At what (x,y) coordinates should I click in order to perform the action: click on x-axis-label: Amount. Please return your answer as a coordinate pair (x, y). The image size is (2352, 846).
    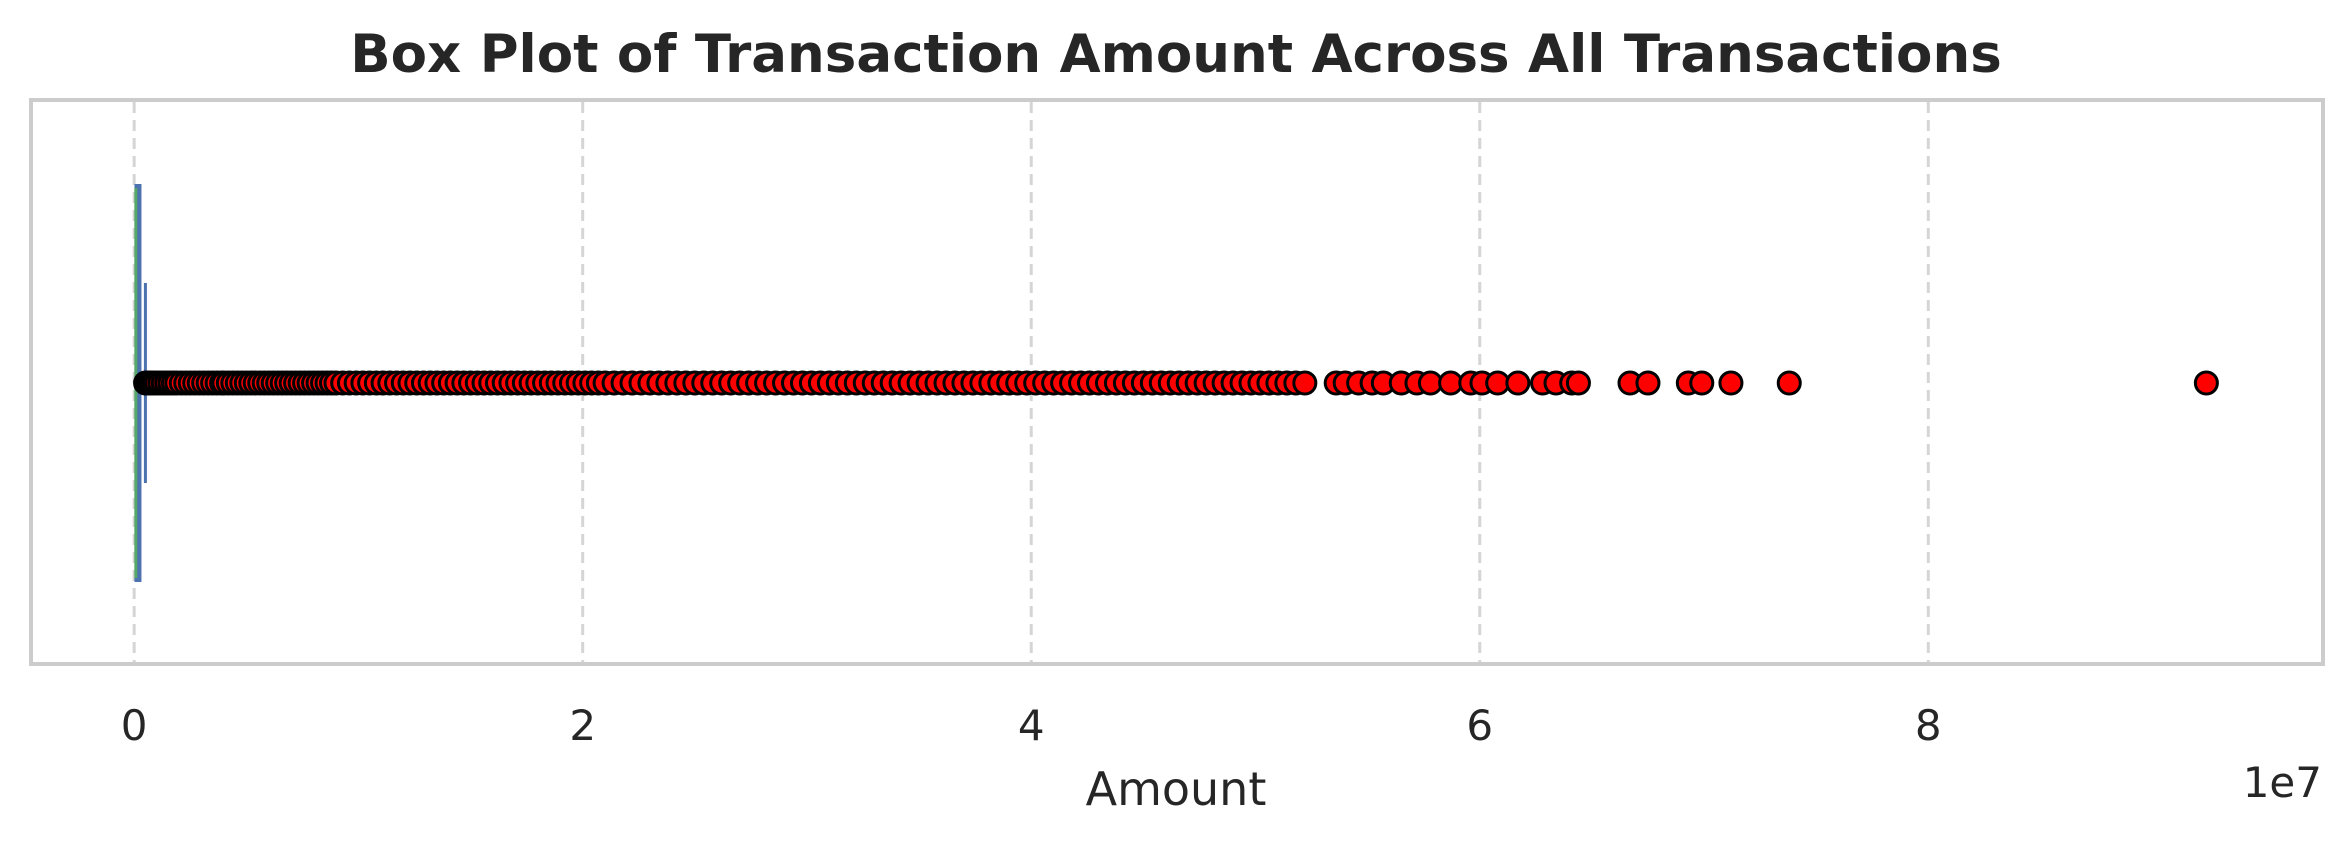
    Looking at the image, I should click on (1176, 789).